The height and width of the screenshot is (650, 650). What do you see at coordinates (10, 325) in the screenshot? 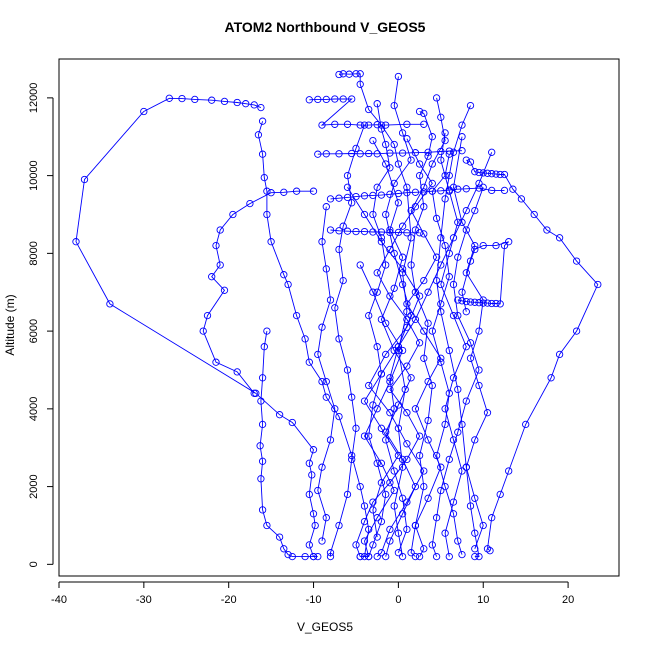
I see `y-axis-label: Altitude (m)` at bounding box center [10, 325].